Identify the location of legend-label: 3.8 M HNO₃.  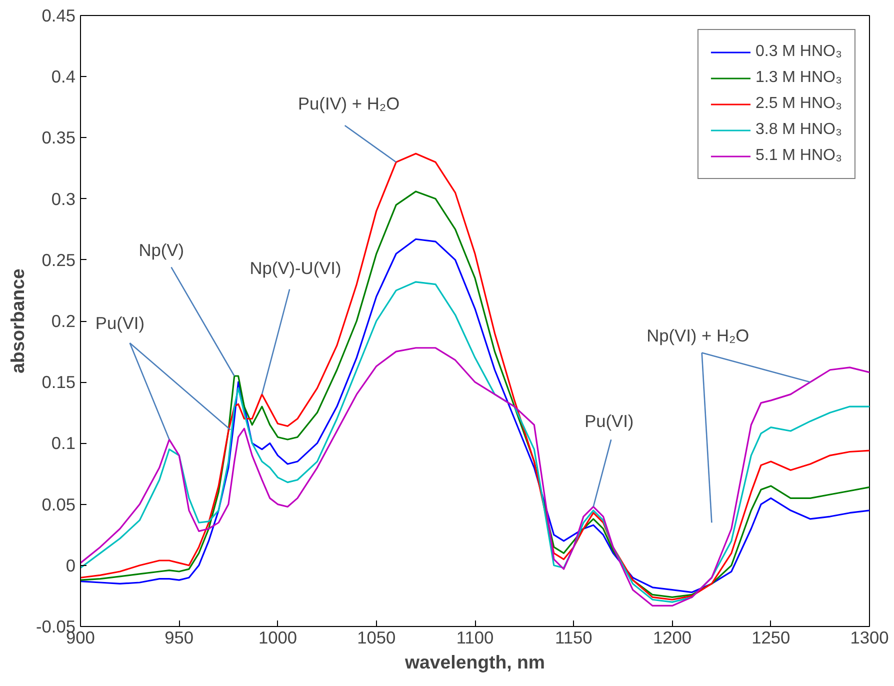
(798, 130).